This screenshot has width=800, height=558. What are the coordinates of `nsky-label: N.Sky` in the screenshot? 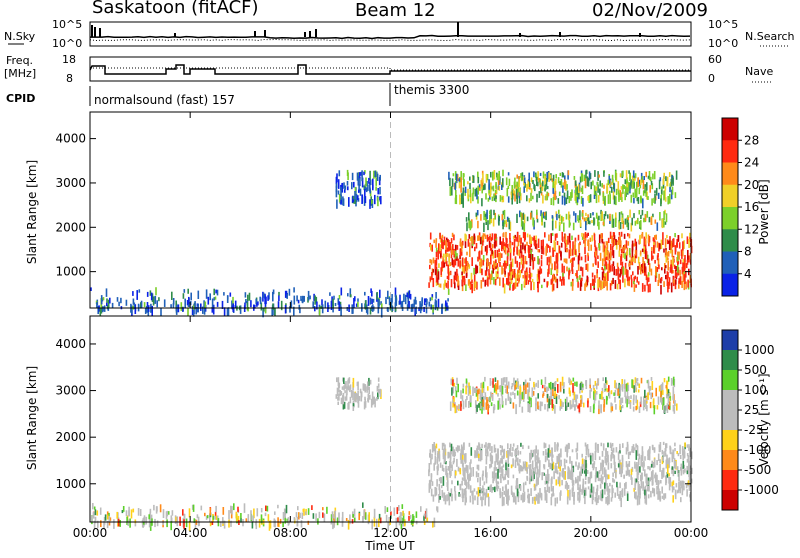 It's located at (20, 36).